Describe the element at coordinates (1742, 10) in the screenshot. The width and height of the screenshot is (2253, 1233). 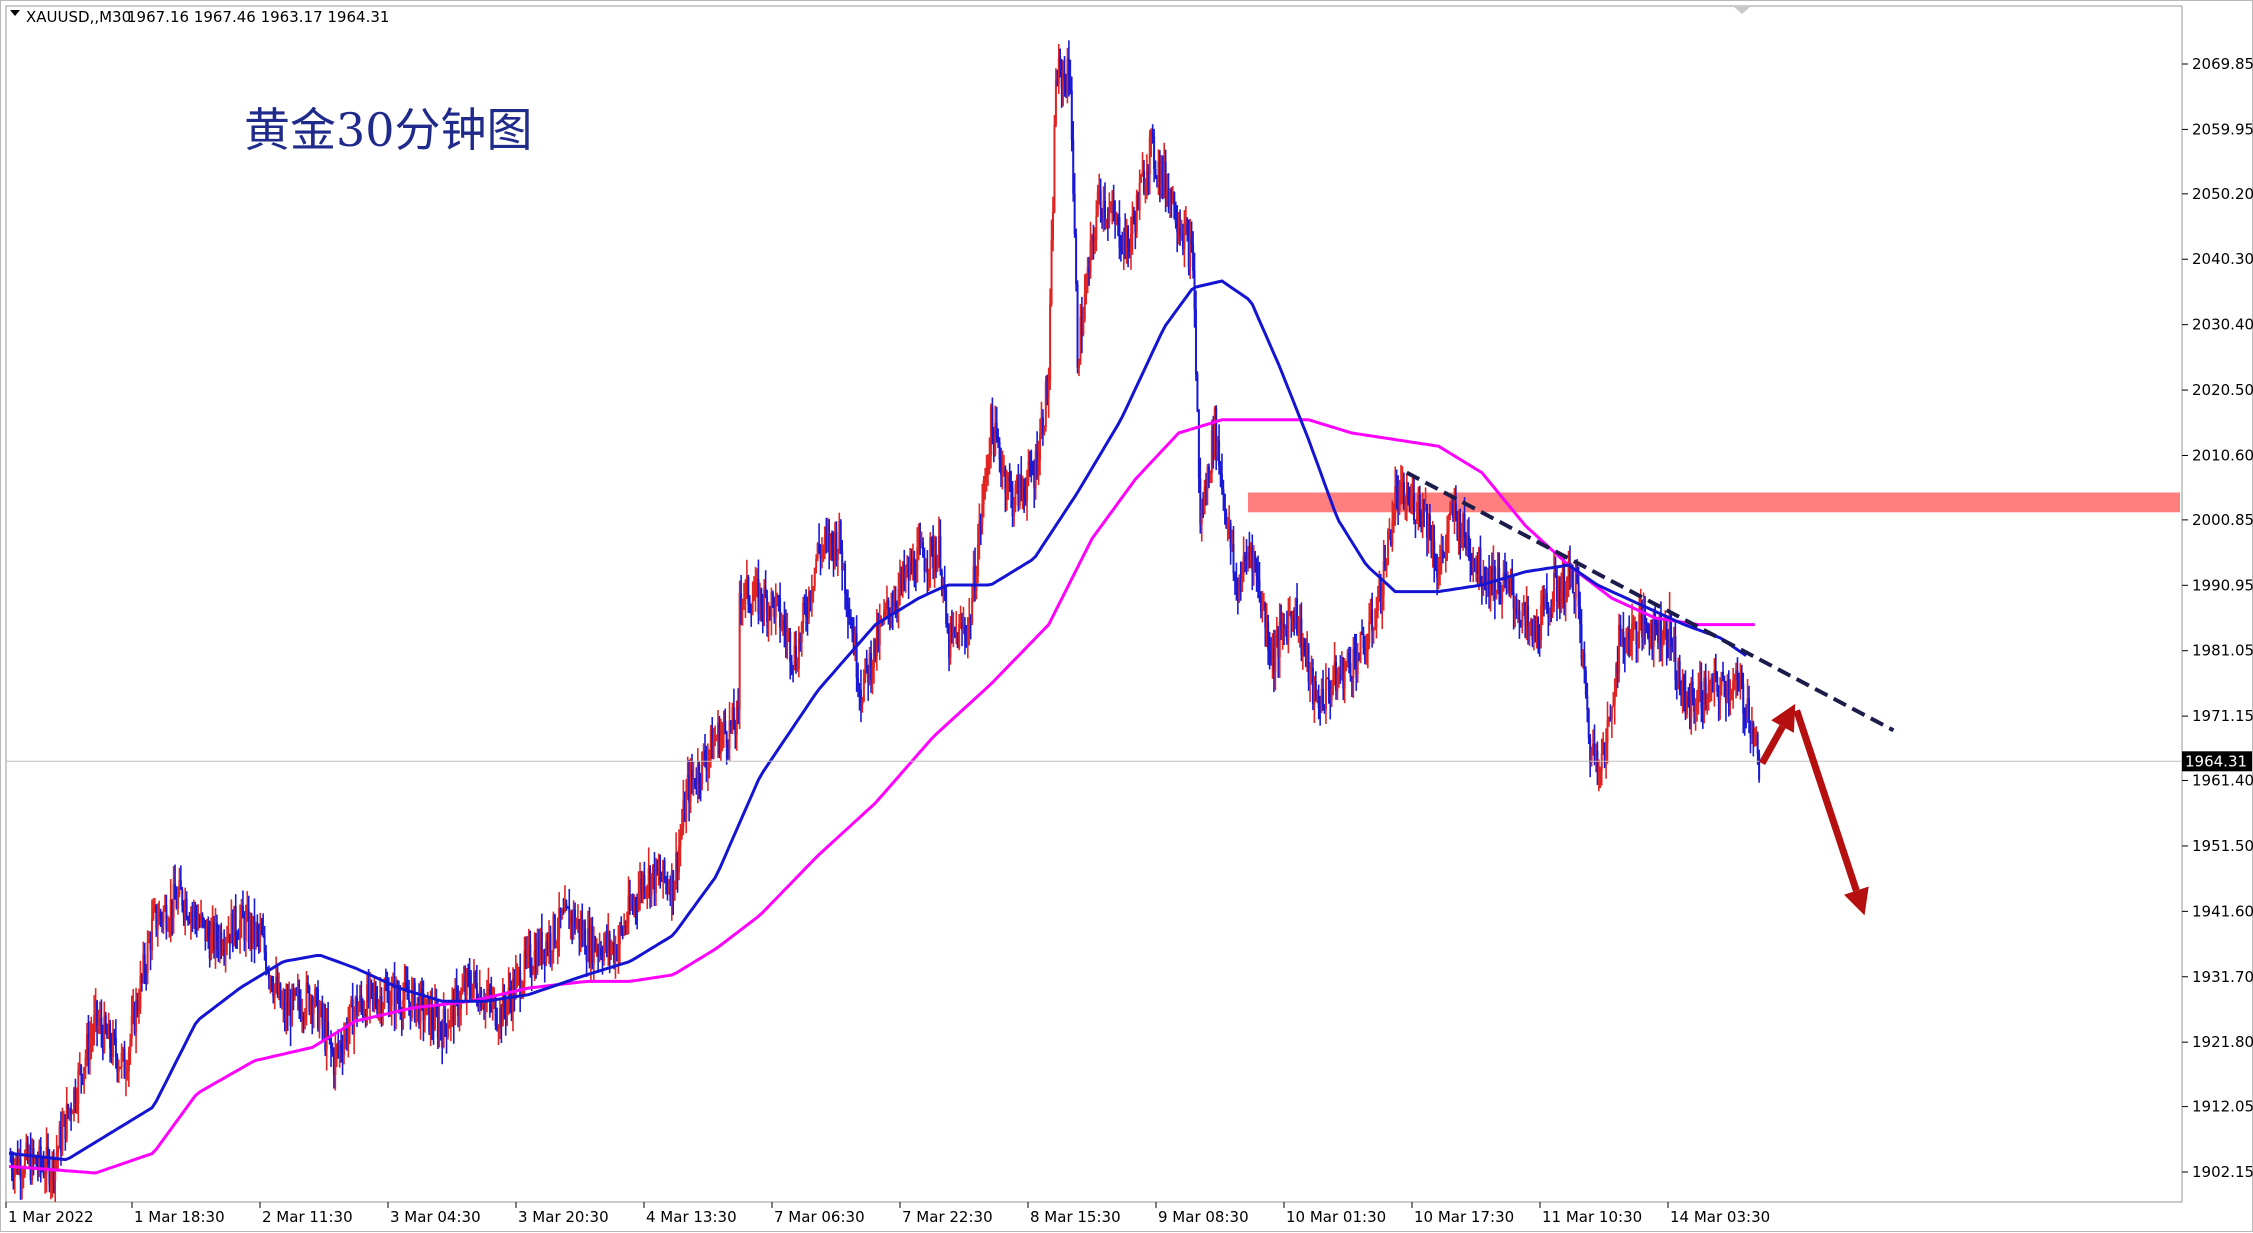
I see `chart-shift-marker-icon` at that location.